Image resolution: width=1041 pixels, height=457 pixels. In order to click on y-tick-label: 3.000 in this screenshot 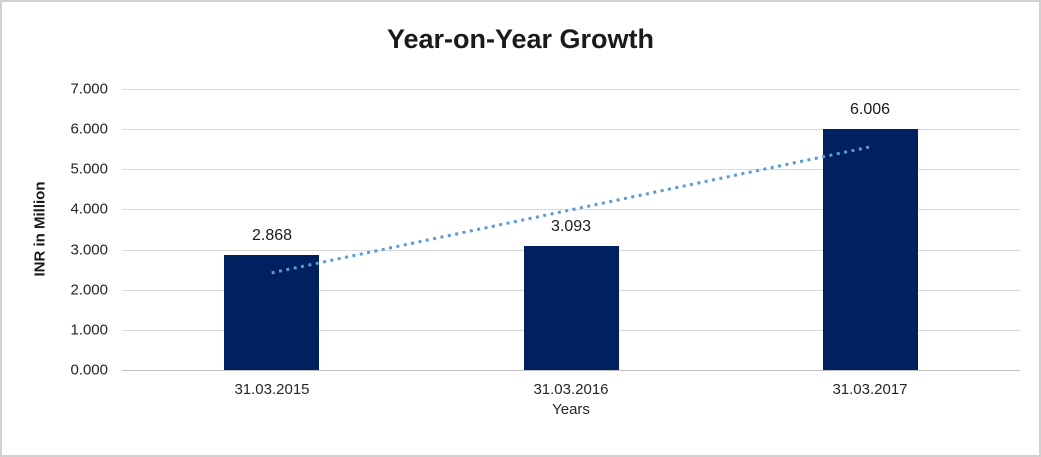, I will do `click(89, 250)`.